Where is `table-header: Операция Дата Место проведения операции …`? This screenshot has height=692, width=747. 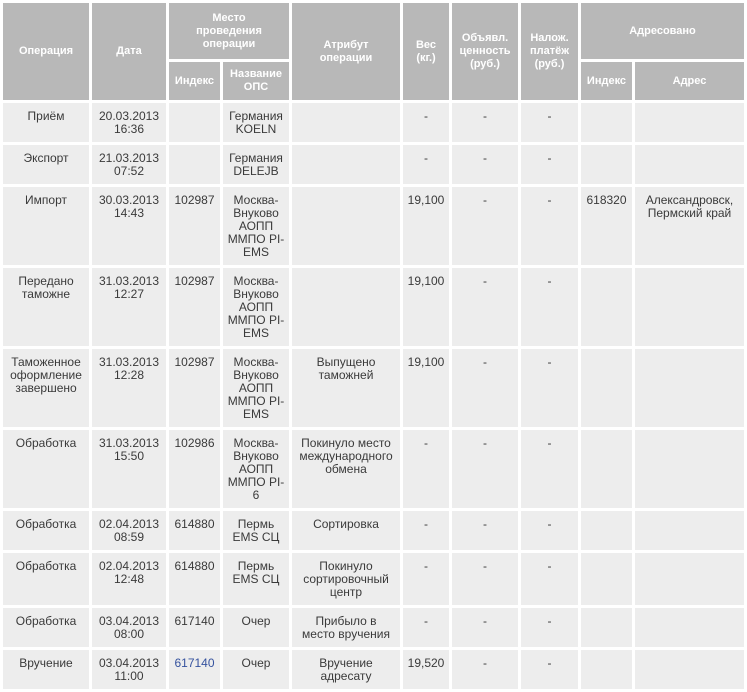
table-header: Операция Дата Место проведения операции … is located at coordinates (373, 51).